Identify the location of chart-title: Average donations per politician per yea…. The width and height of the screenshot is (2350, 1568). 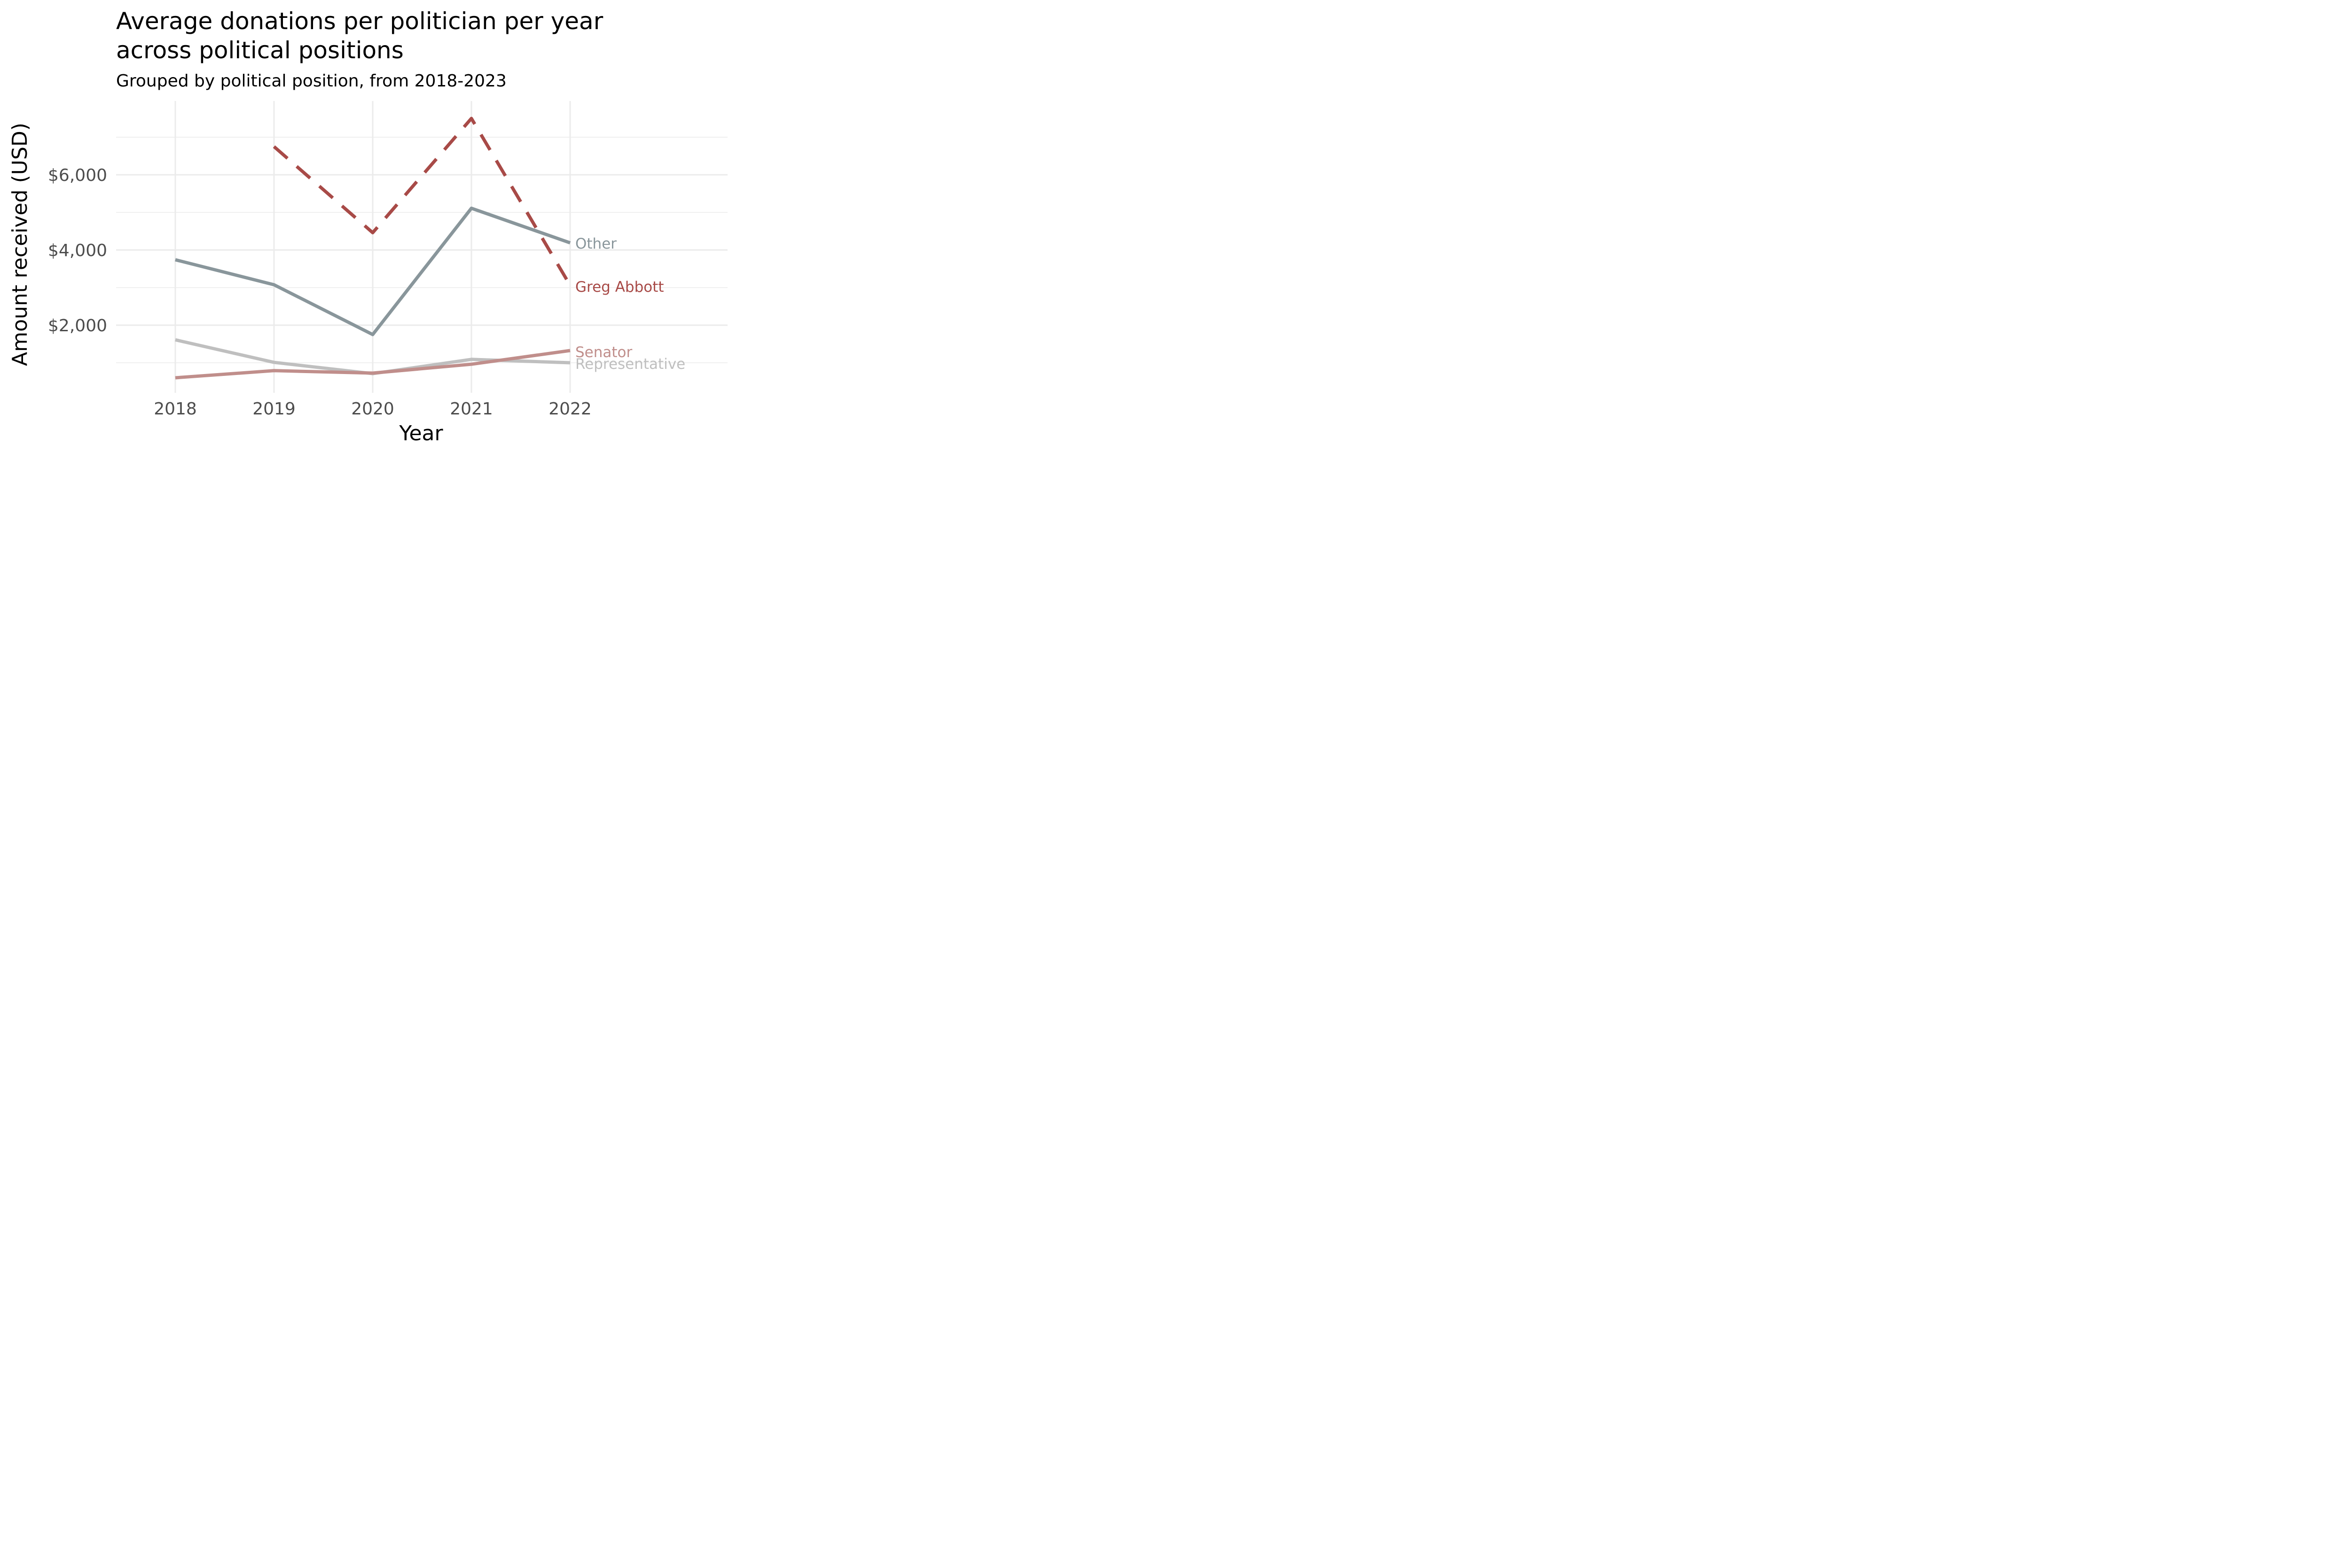
(359, 36).